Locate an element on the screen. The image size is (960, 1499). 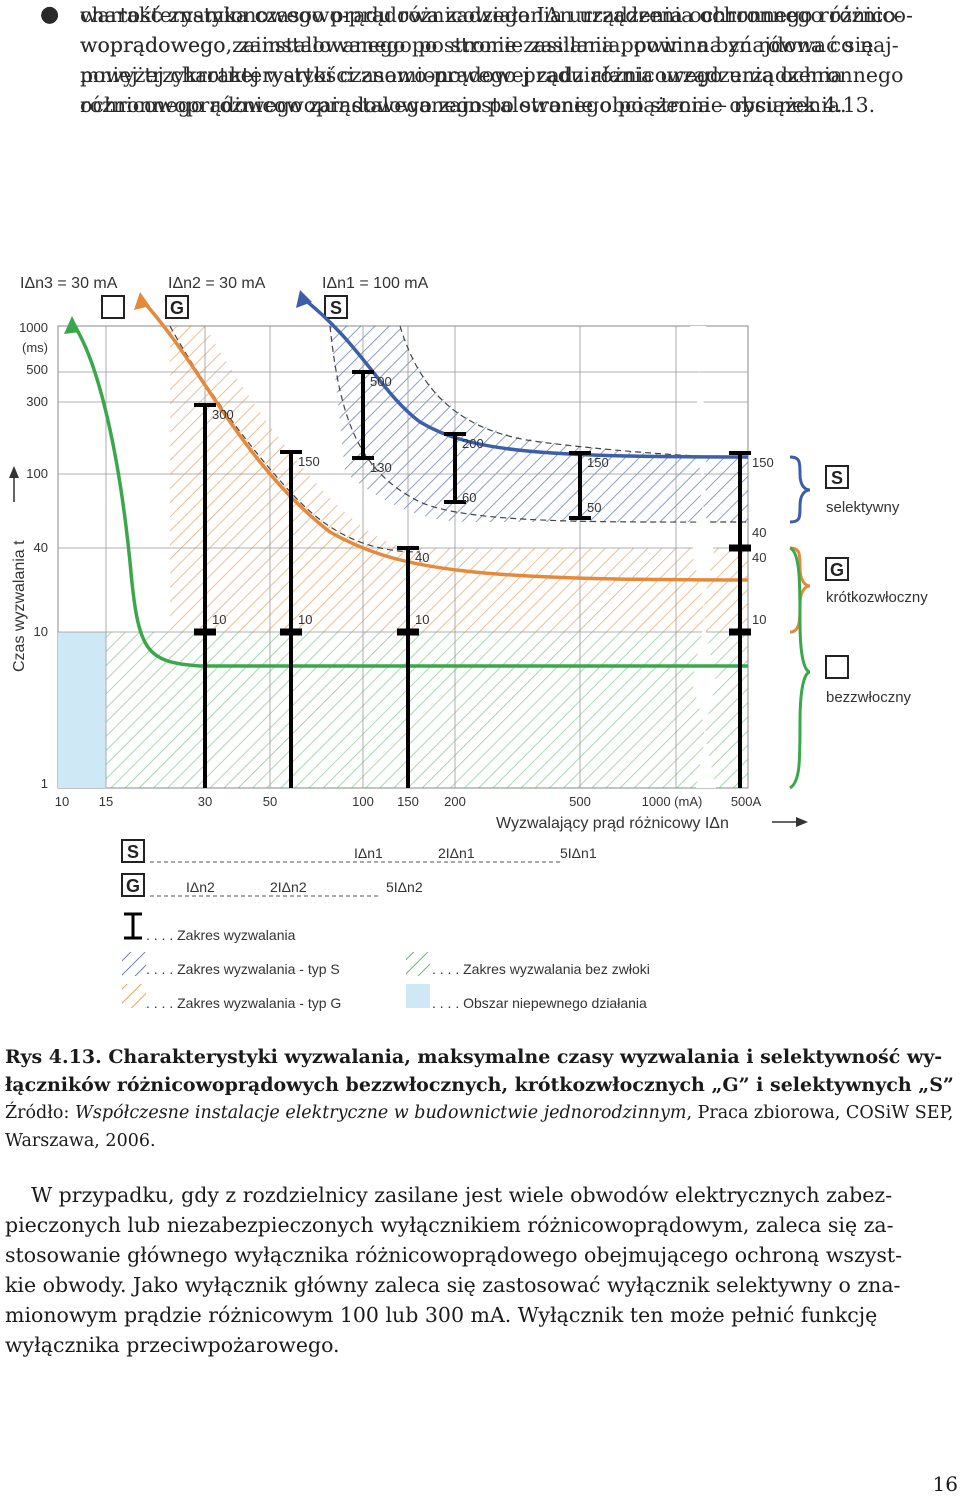
bar-label: 500 is located at coordinates (381, 381).